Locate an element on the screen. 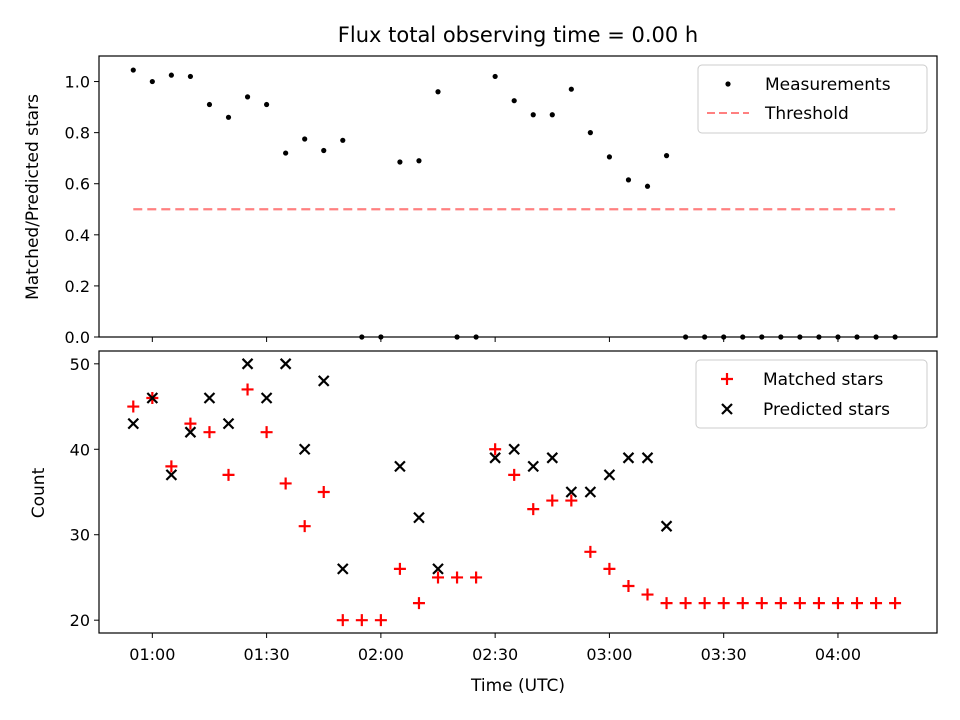 The height and width of the screenshot is (720, 960). legend-matched-label: Matched stars is located at coordinates (823, 380).